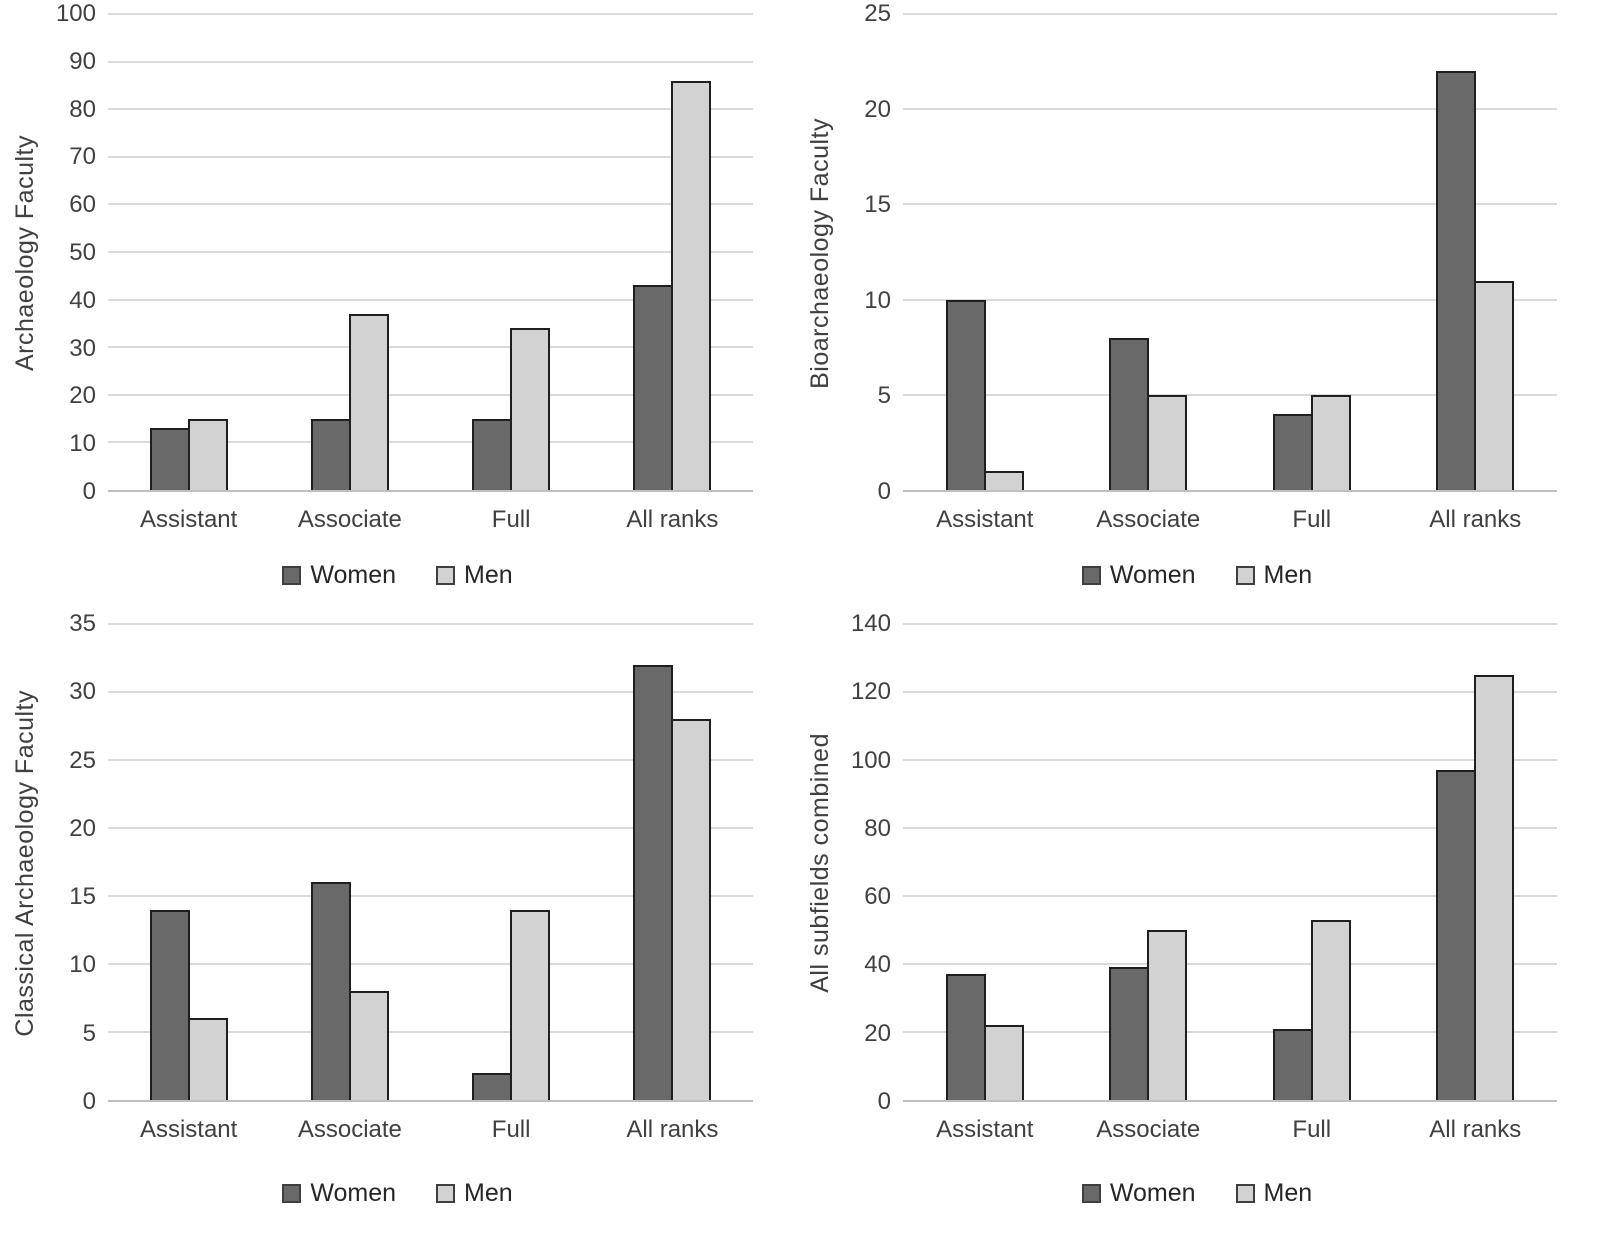 The height and width of the screenshot is (1236, 1599). I want to click on y-tick-label: 40, so click(82, 300).